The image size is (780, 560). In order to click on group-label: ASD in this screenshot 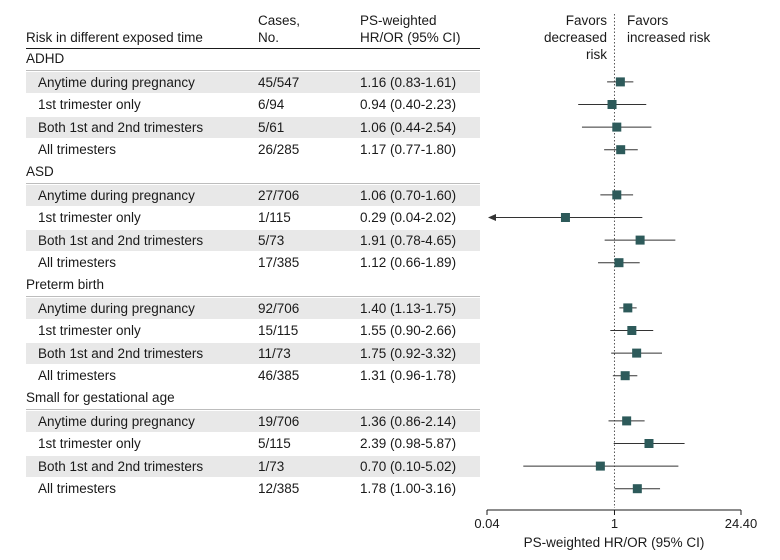, I will do `click(40, 171)`.